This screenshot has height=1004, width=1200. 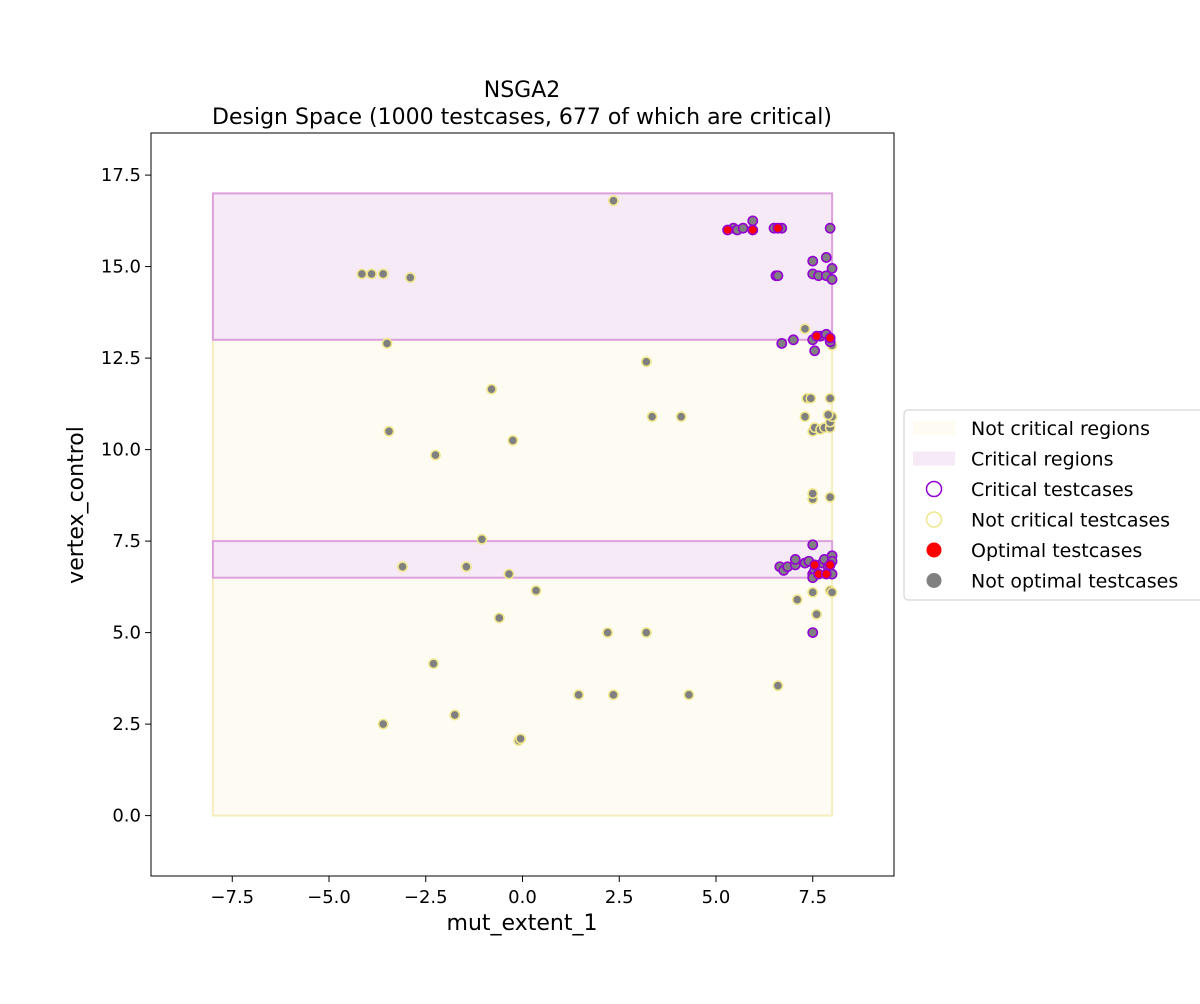 I want to click on y-tick-label-5: 12.5, so click(x=121, y=358).